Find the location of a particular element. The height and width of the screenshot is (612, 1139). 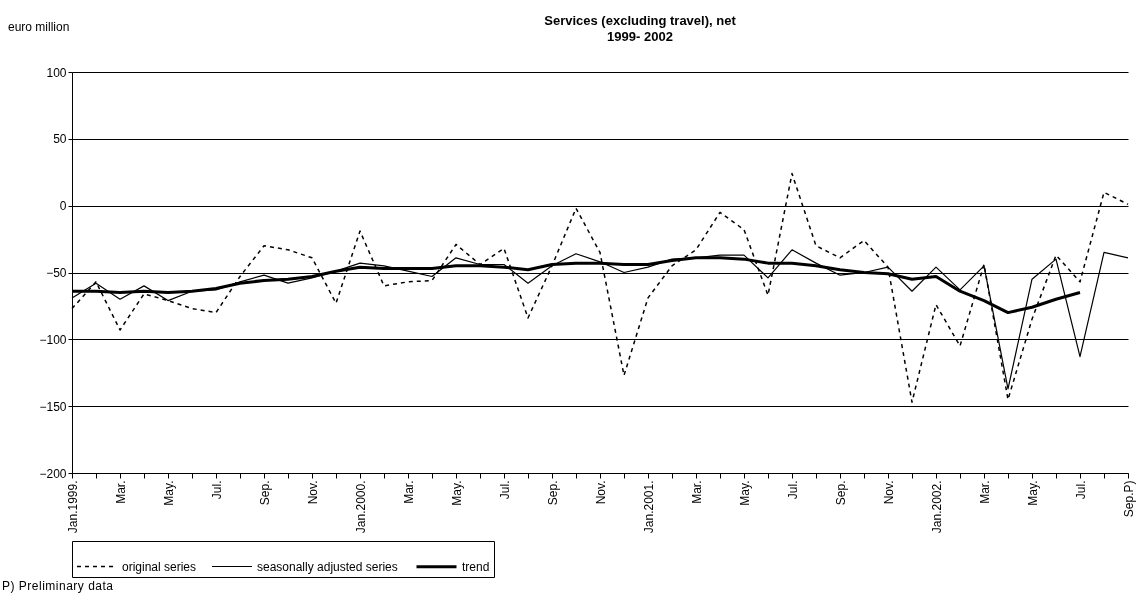

x-tick-label: Jan.2002. is located at coordinates (936, 507).